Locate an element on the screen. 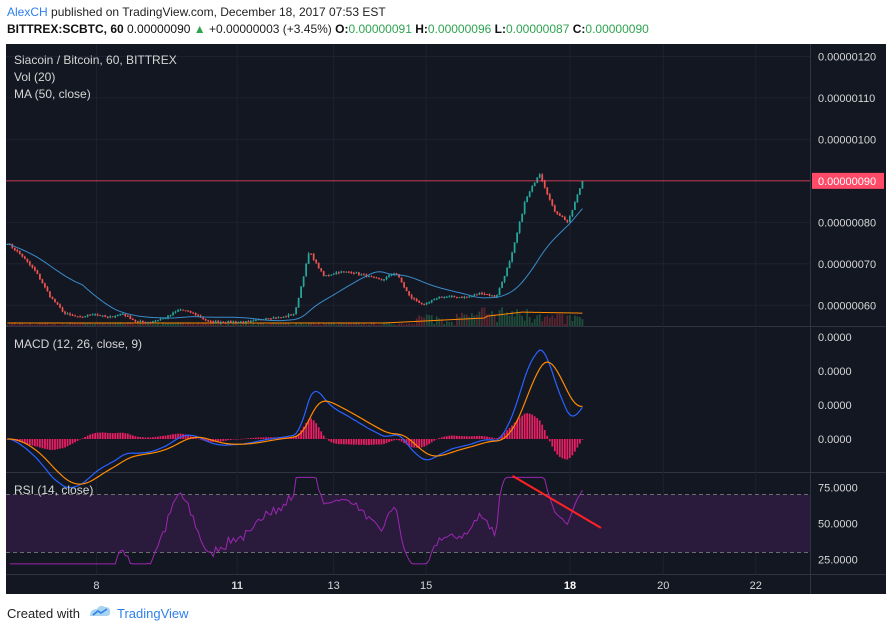 The height and width of the screenshot is (631, 889). rsi-trendline is located at coordinates (557, 502).